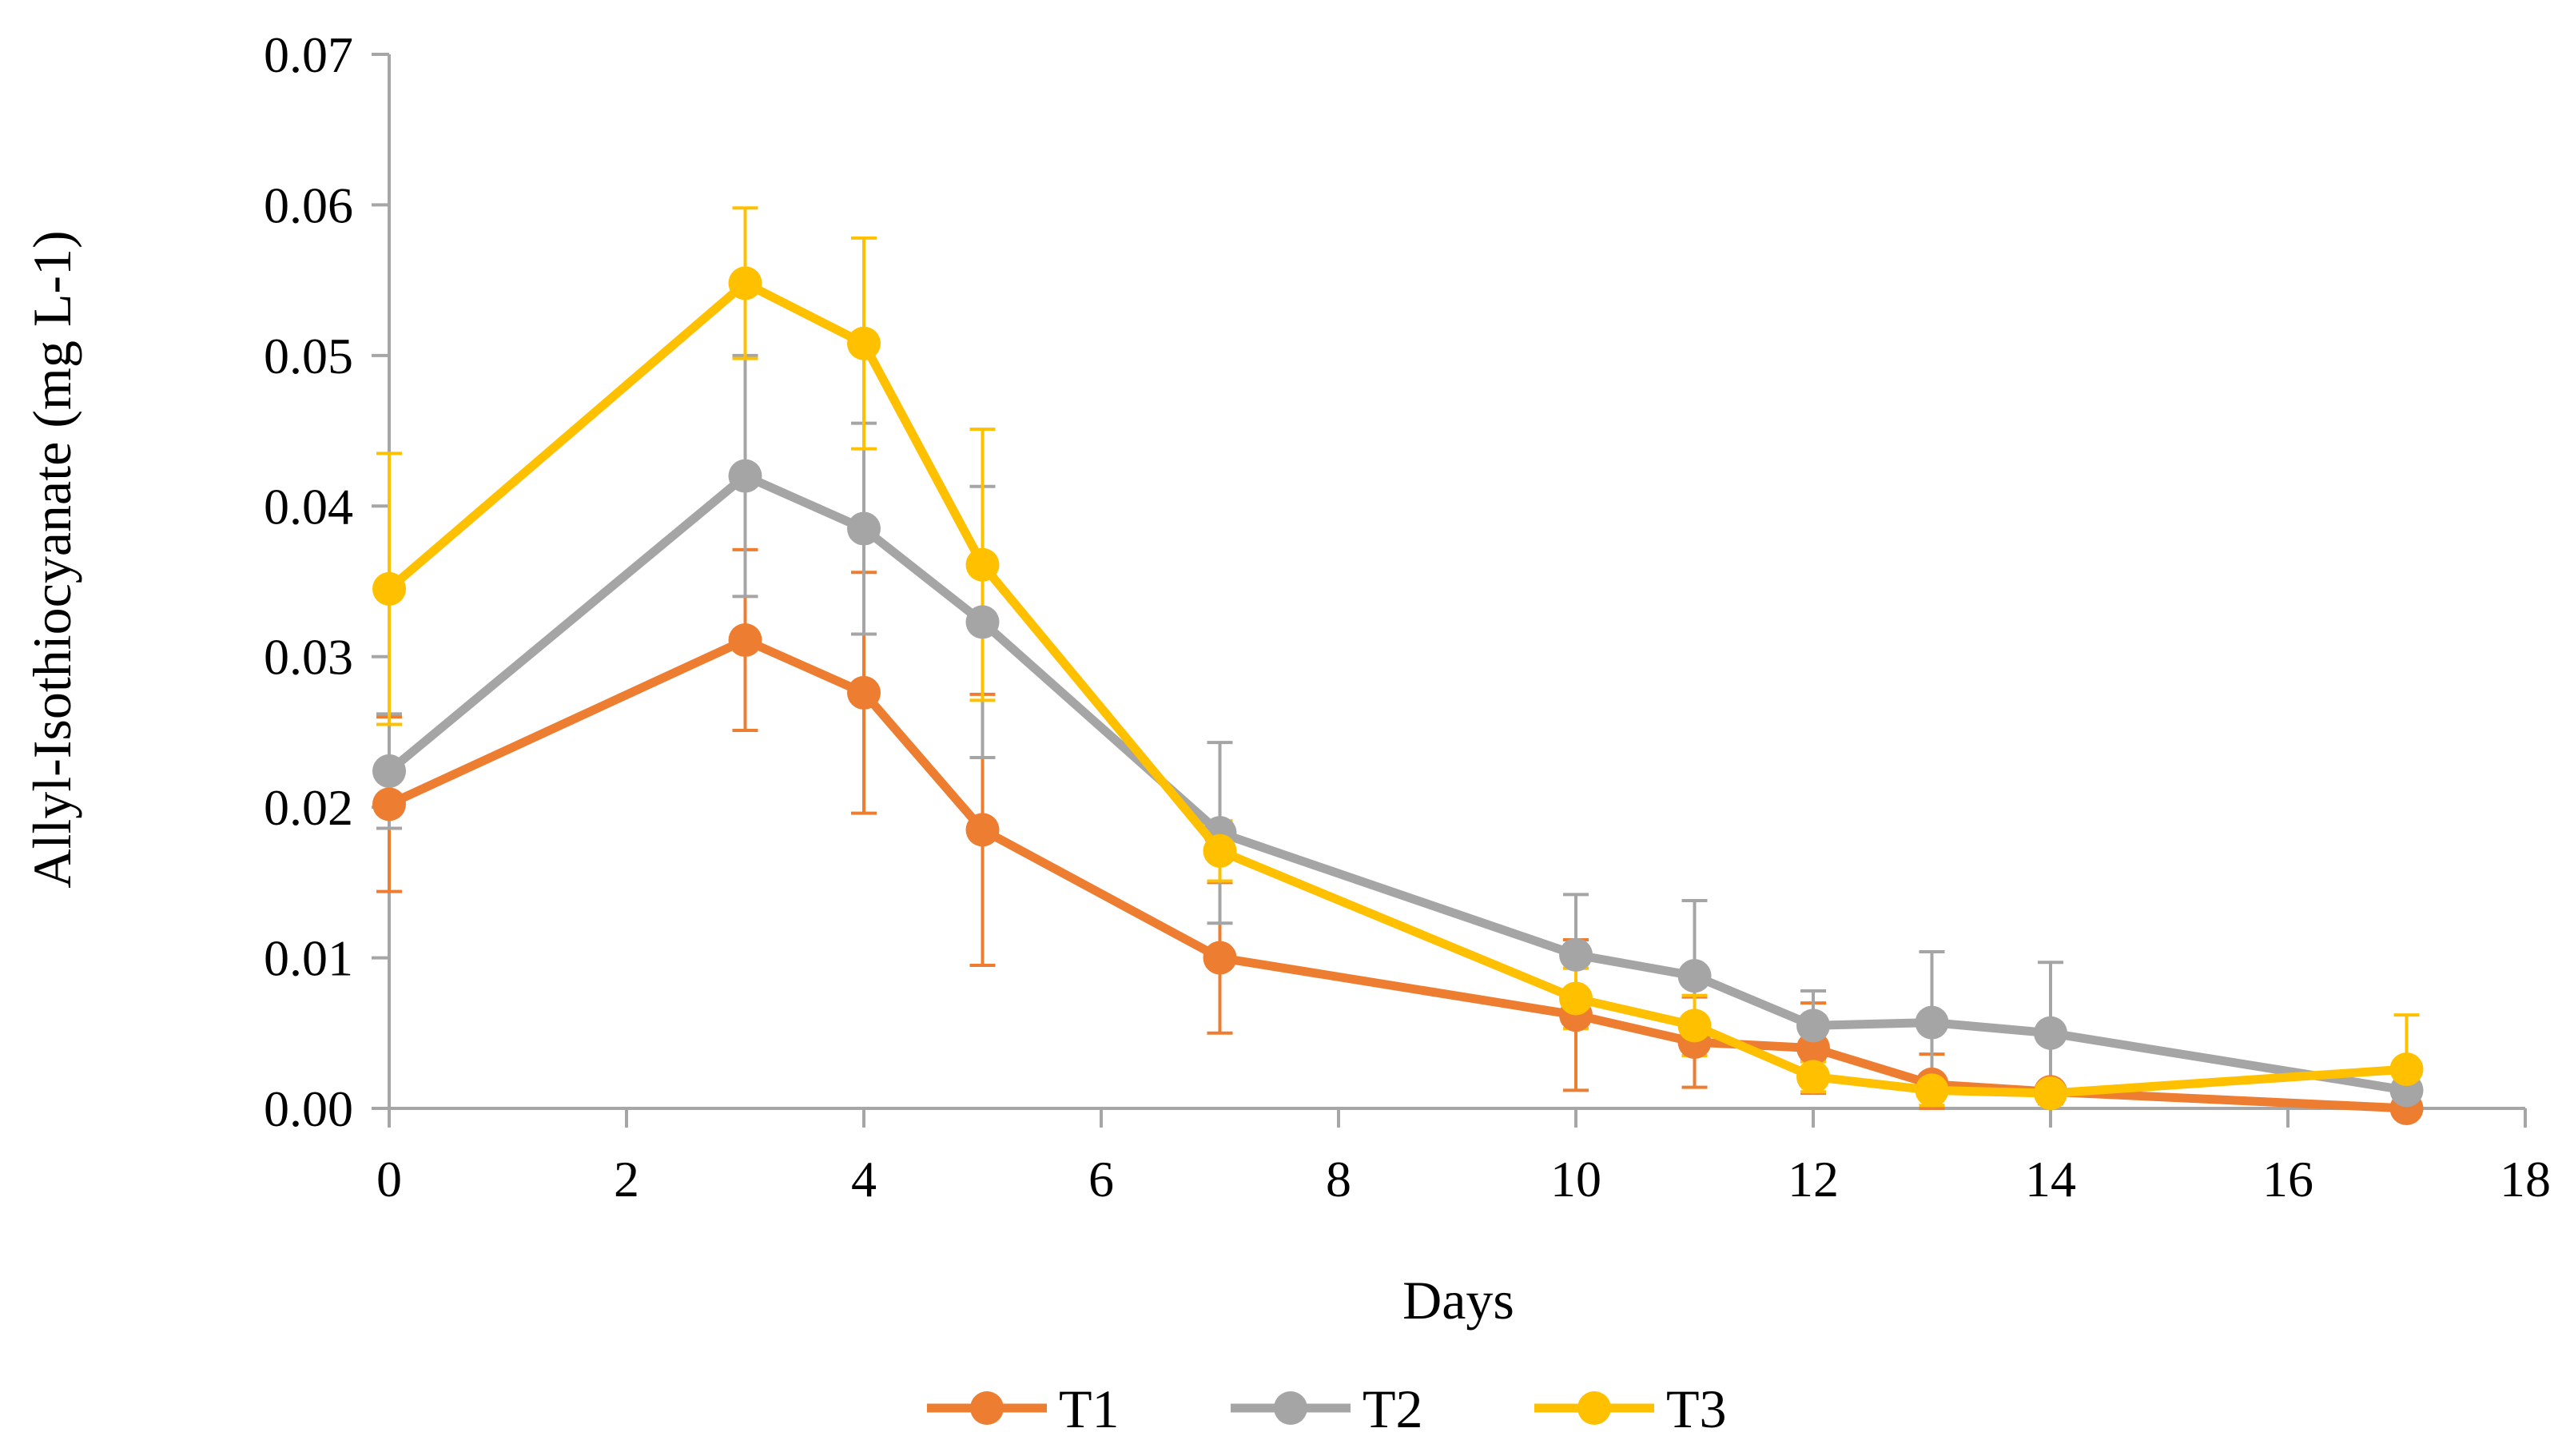  I want to click on legend-label: T2, so click(1393, 1408).